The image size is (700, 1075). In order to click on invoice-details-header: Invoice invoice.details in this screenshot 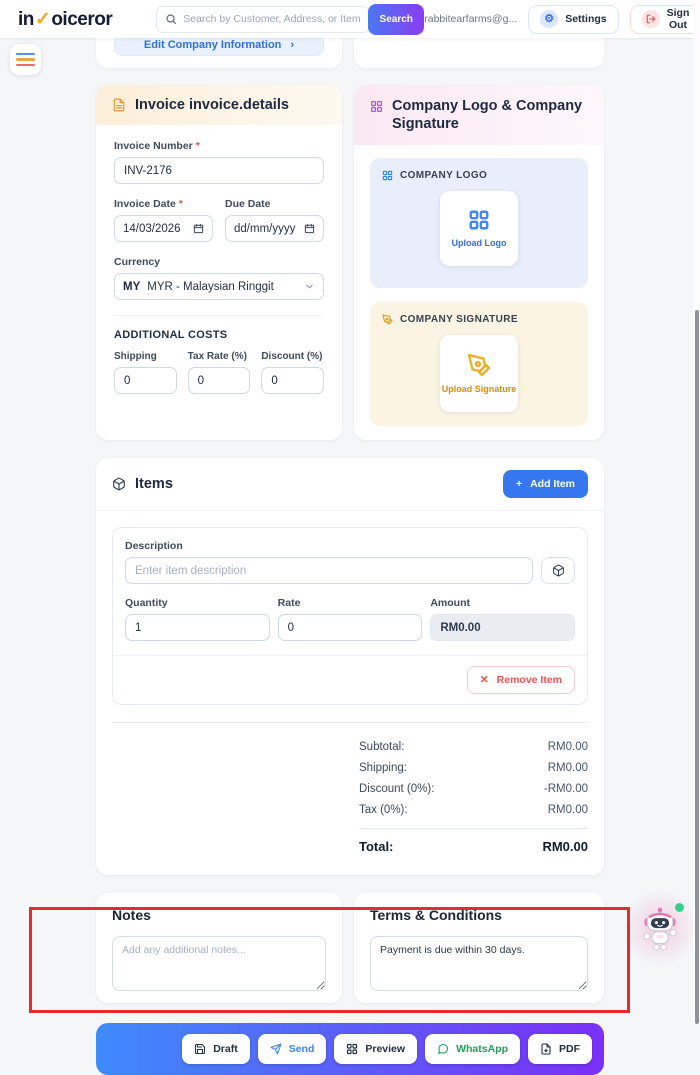, I will do `click(219, 105)`.